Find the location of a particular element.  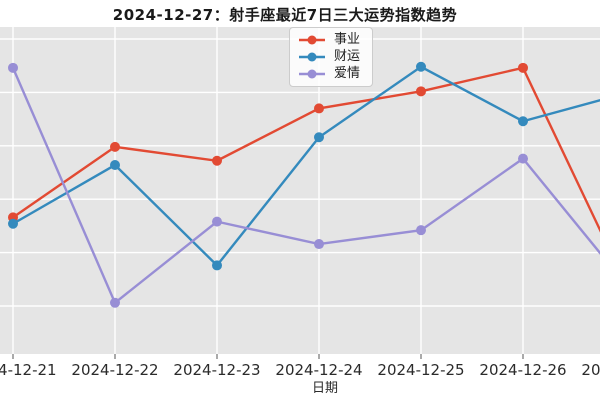

legend: 事业 财运 爱情 is located at coordinates (331, 57).